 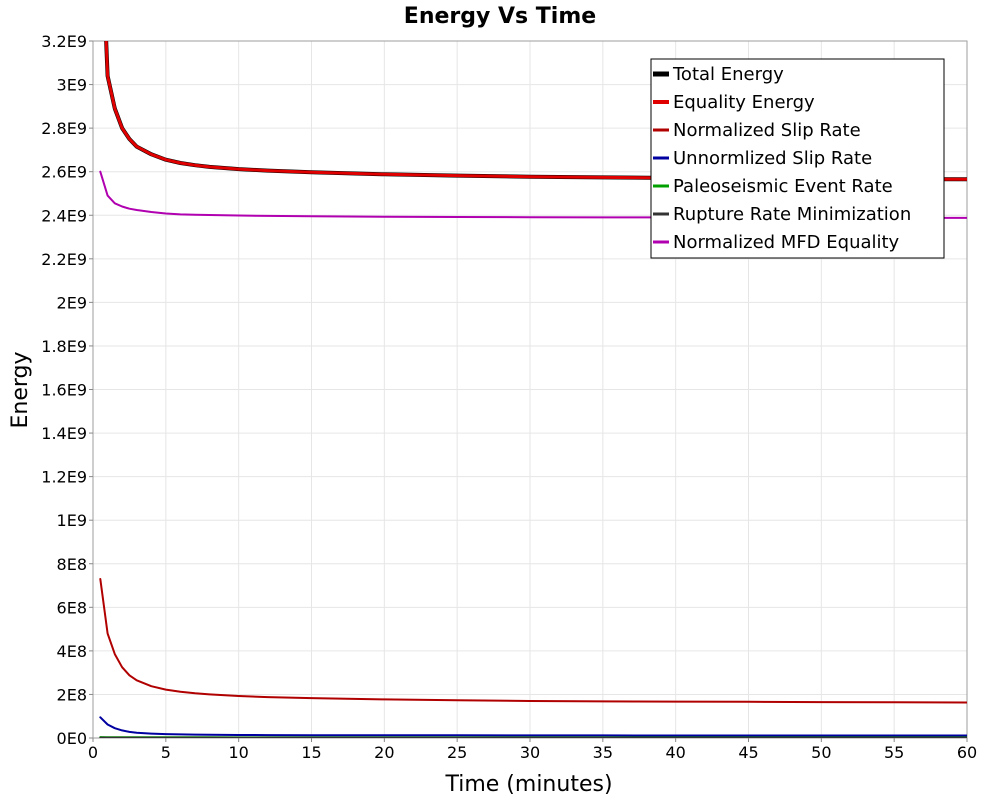 I want to click on series-line-unnormlized-slip-rate, so click(x=533, y=726).